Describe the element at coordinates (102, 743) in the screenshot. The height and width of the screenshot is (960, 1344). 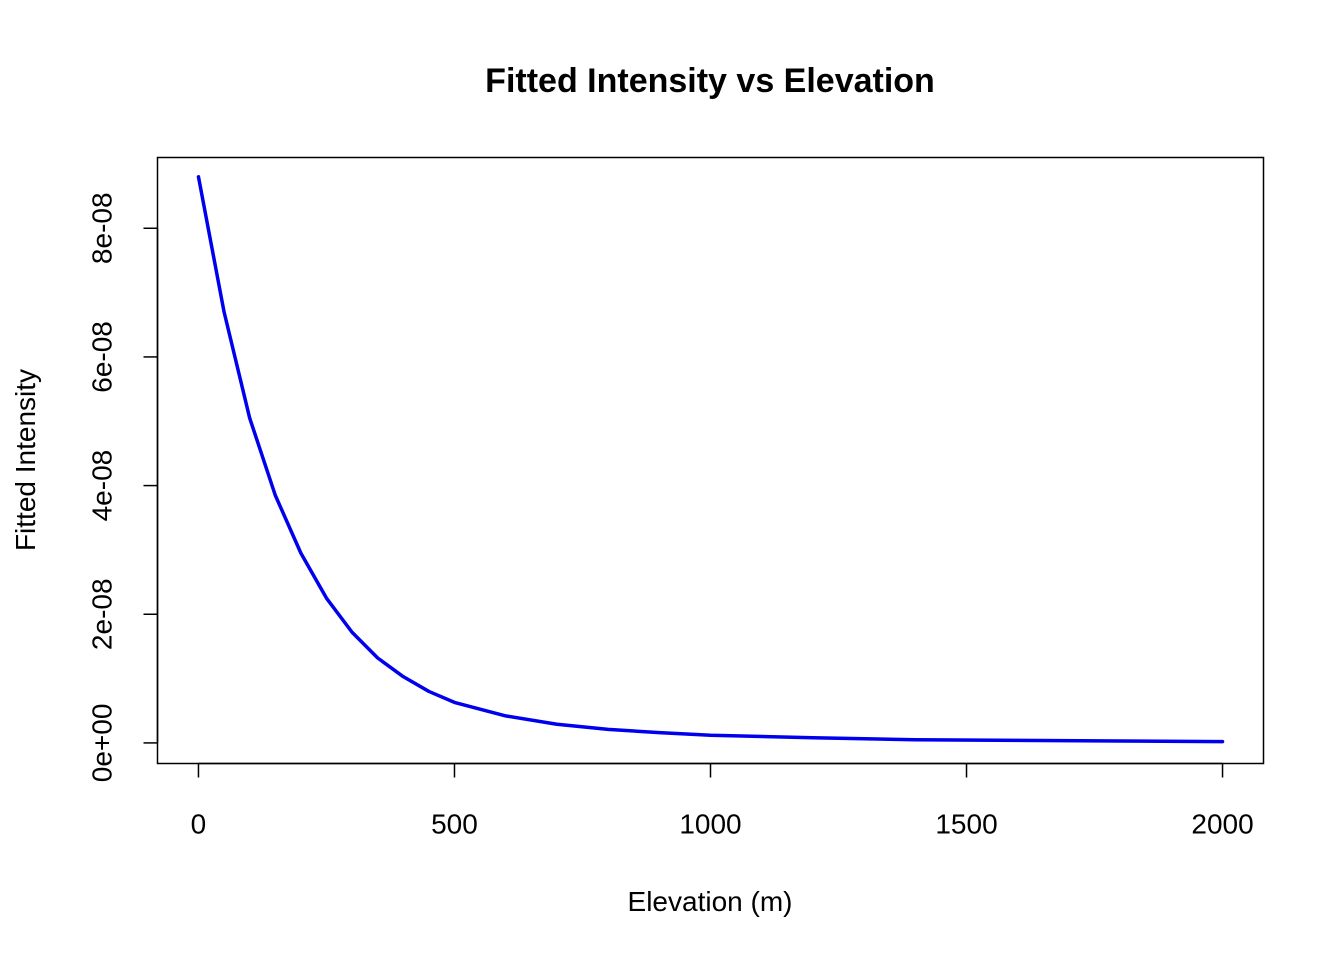
I see `y-tick-label: 0e+00` at that location.